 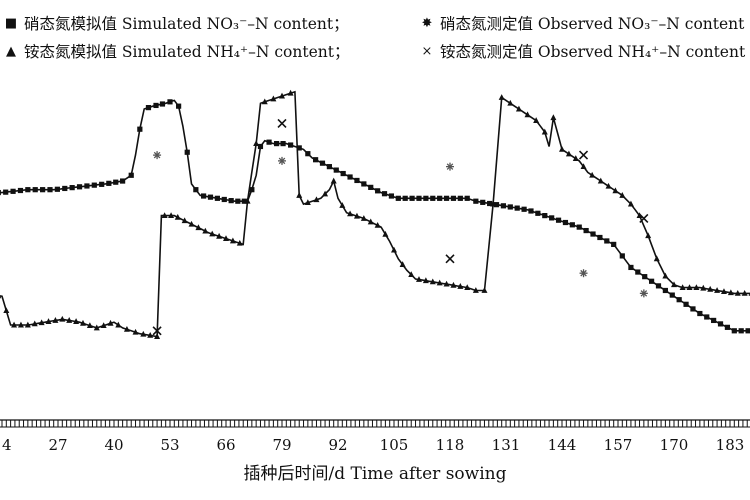 I want to click on legend-item-simulated-nitrate: ■ 硝态氮模拟值 Simulated NO₃⁻–N content；, so click(x=176, y=23).